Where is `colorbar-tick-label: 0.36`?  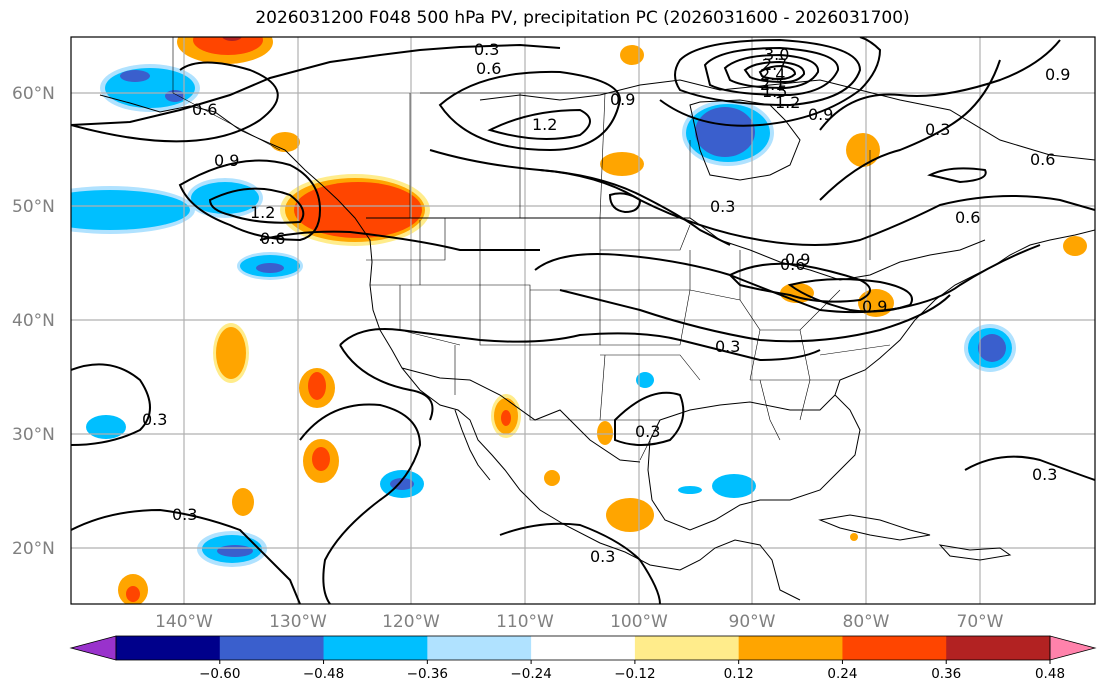
colorbar-tick-label: 0.36 is located at coordinates (946, 674).